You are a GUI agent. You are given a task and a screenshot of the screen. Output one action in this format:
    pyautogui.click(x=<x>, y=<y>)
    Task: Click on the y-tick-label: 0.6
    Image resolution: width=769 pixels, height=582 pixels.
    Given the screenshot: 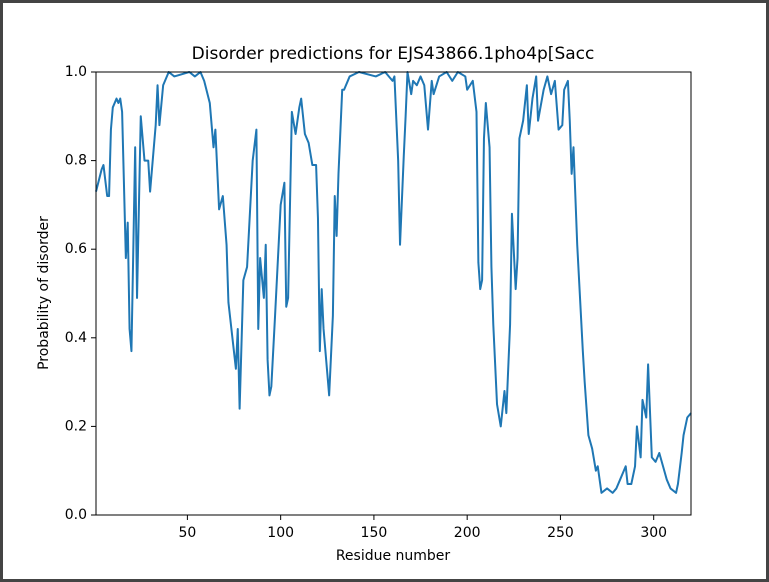 What is the action you would take?
    pyautogui.click(x=76, y=249)
    